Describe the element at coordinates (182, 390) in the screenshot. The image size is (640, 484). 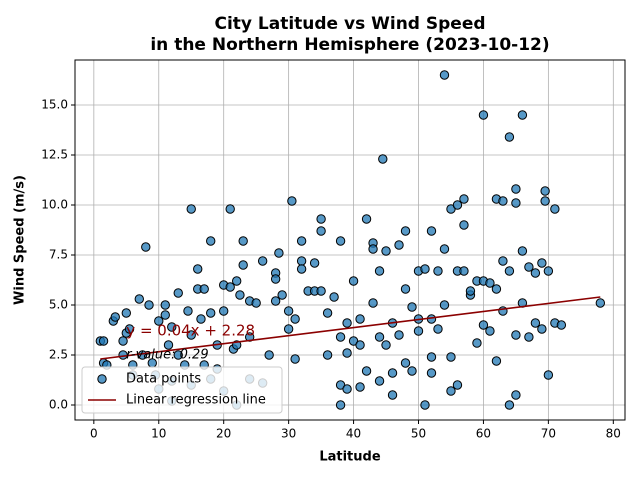
I see `legend-box` at that location.